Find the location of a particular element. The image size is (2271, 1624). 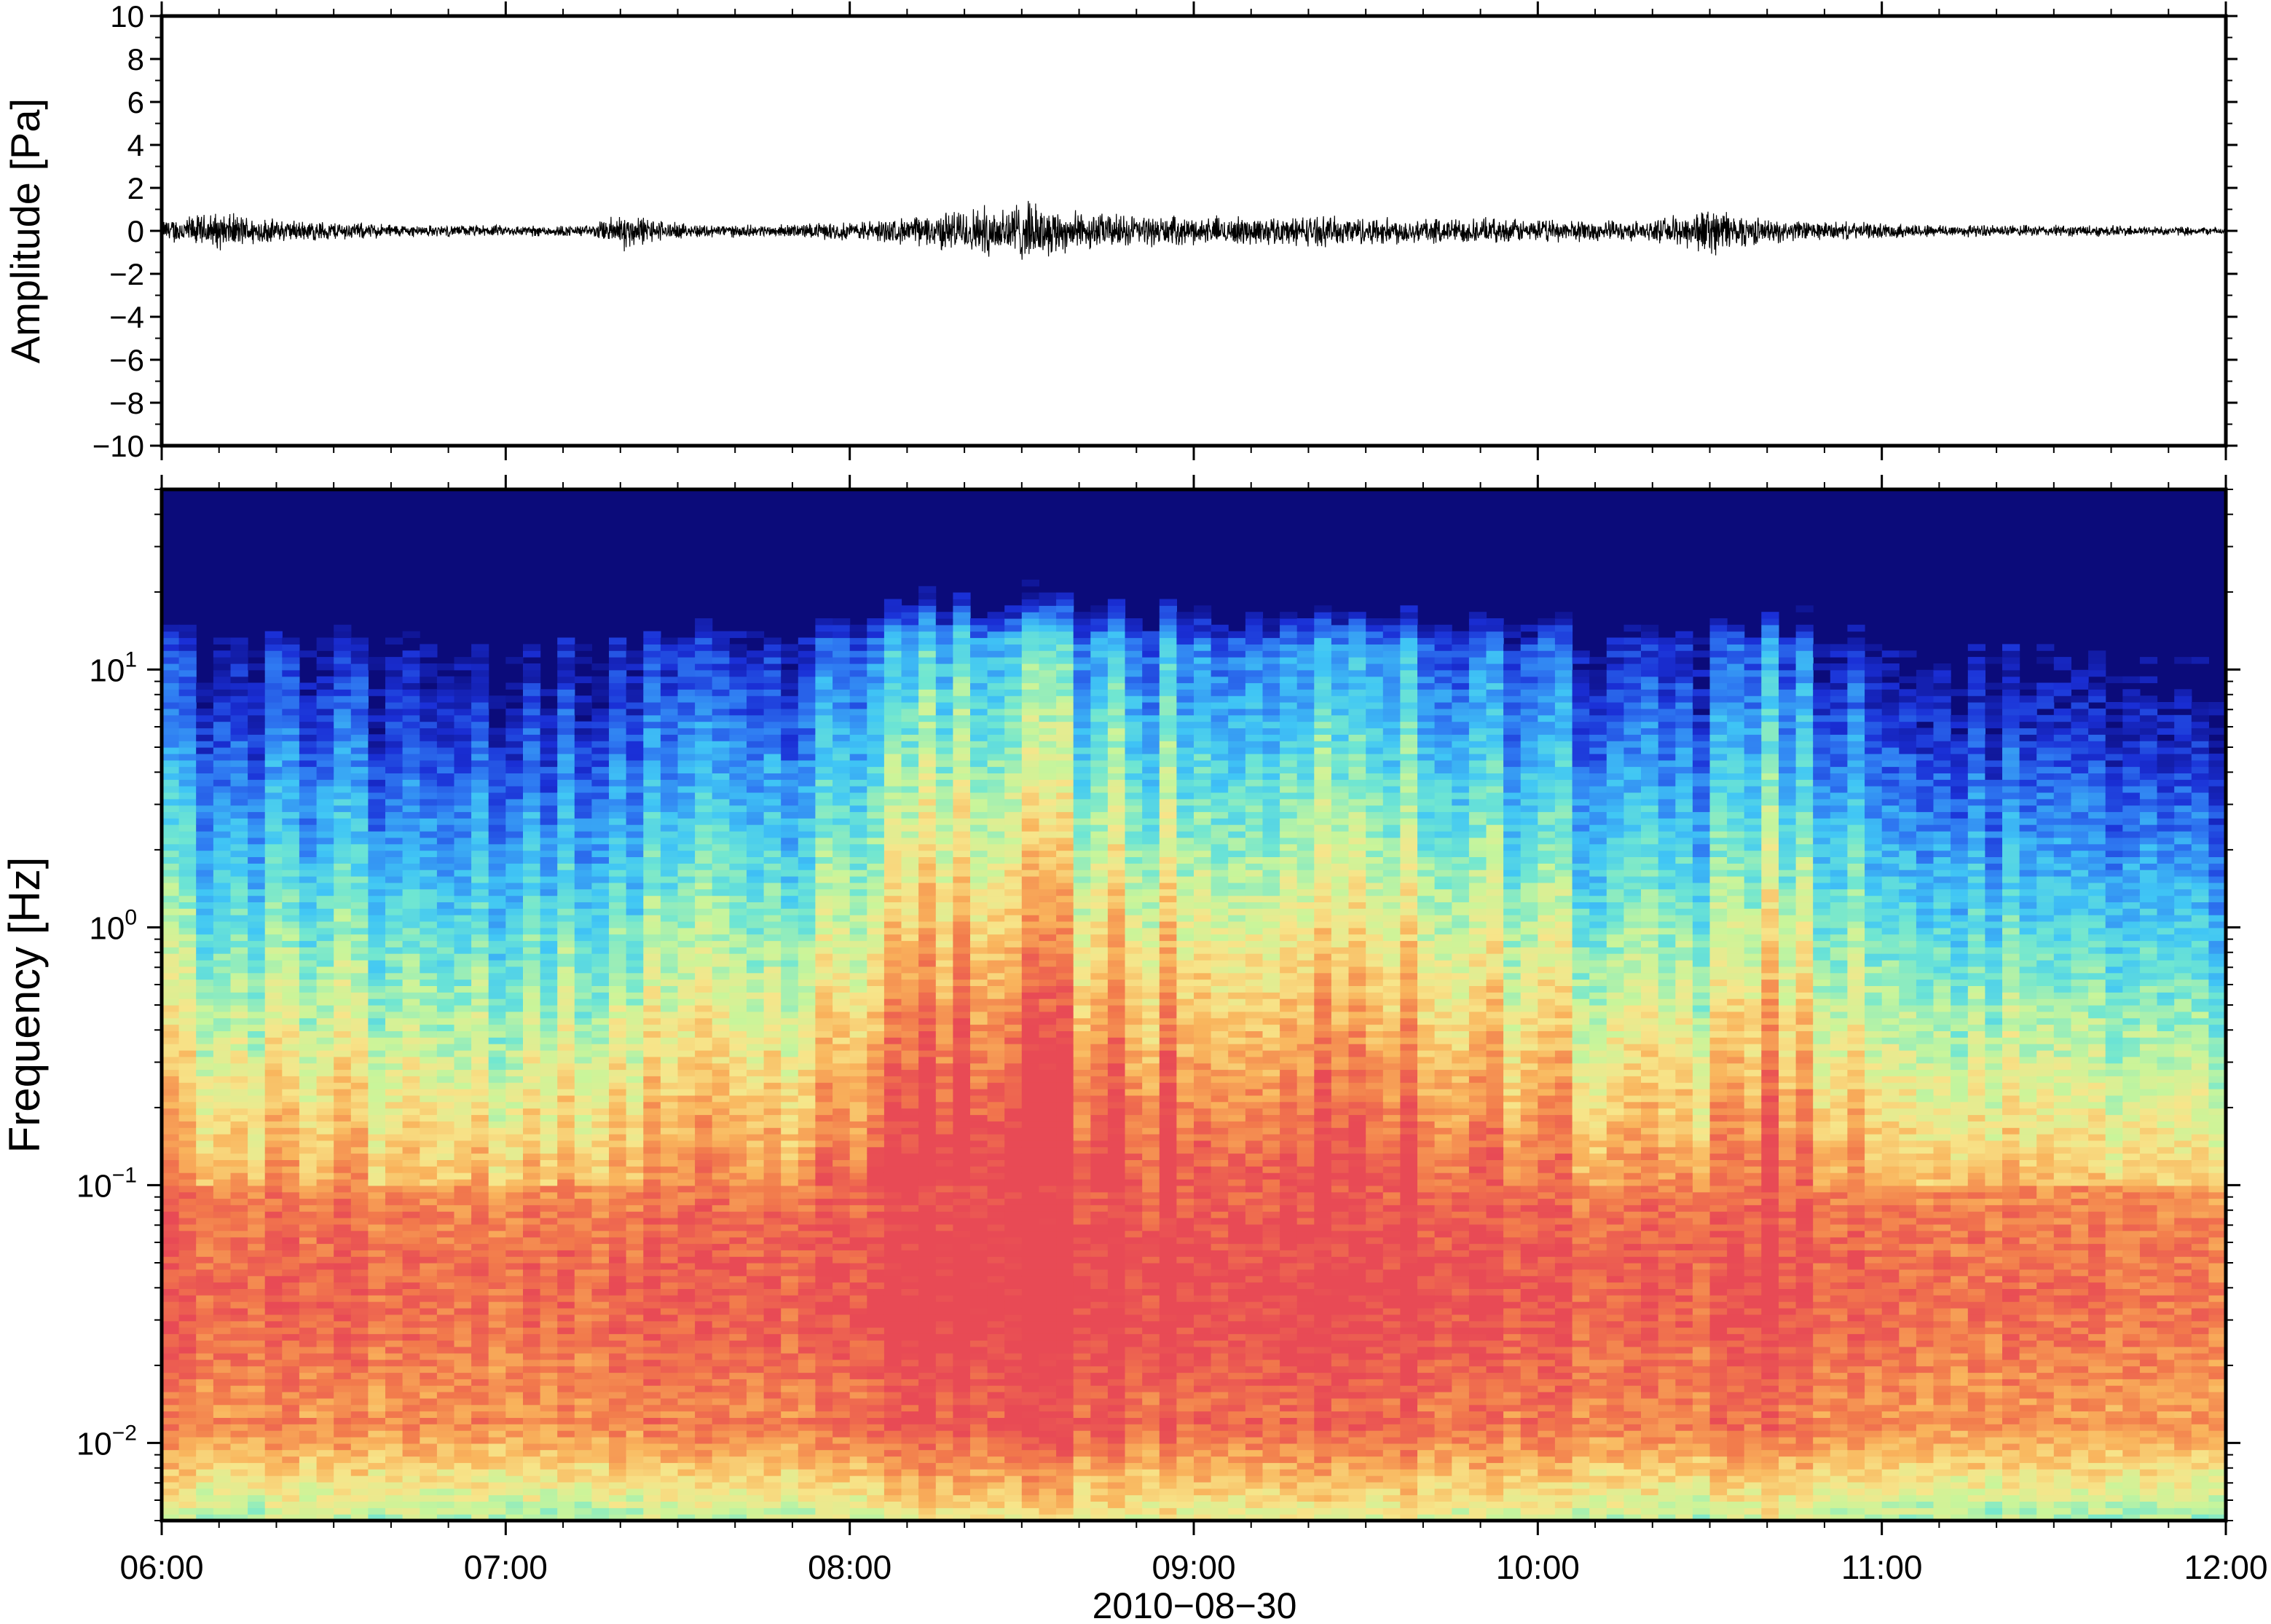

waveform-y-tick-label: −8 is located at coordinates (127, 403).